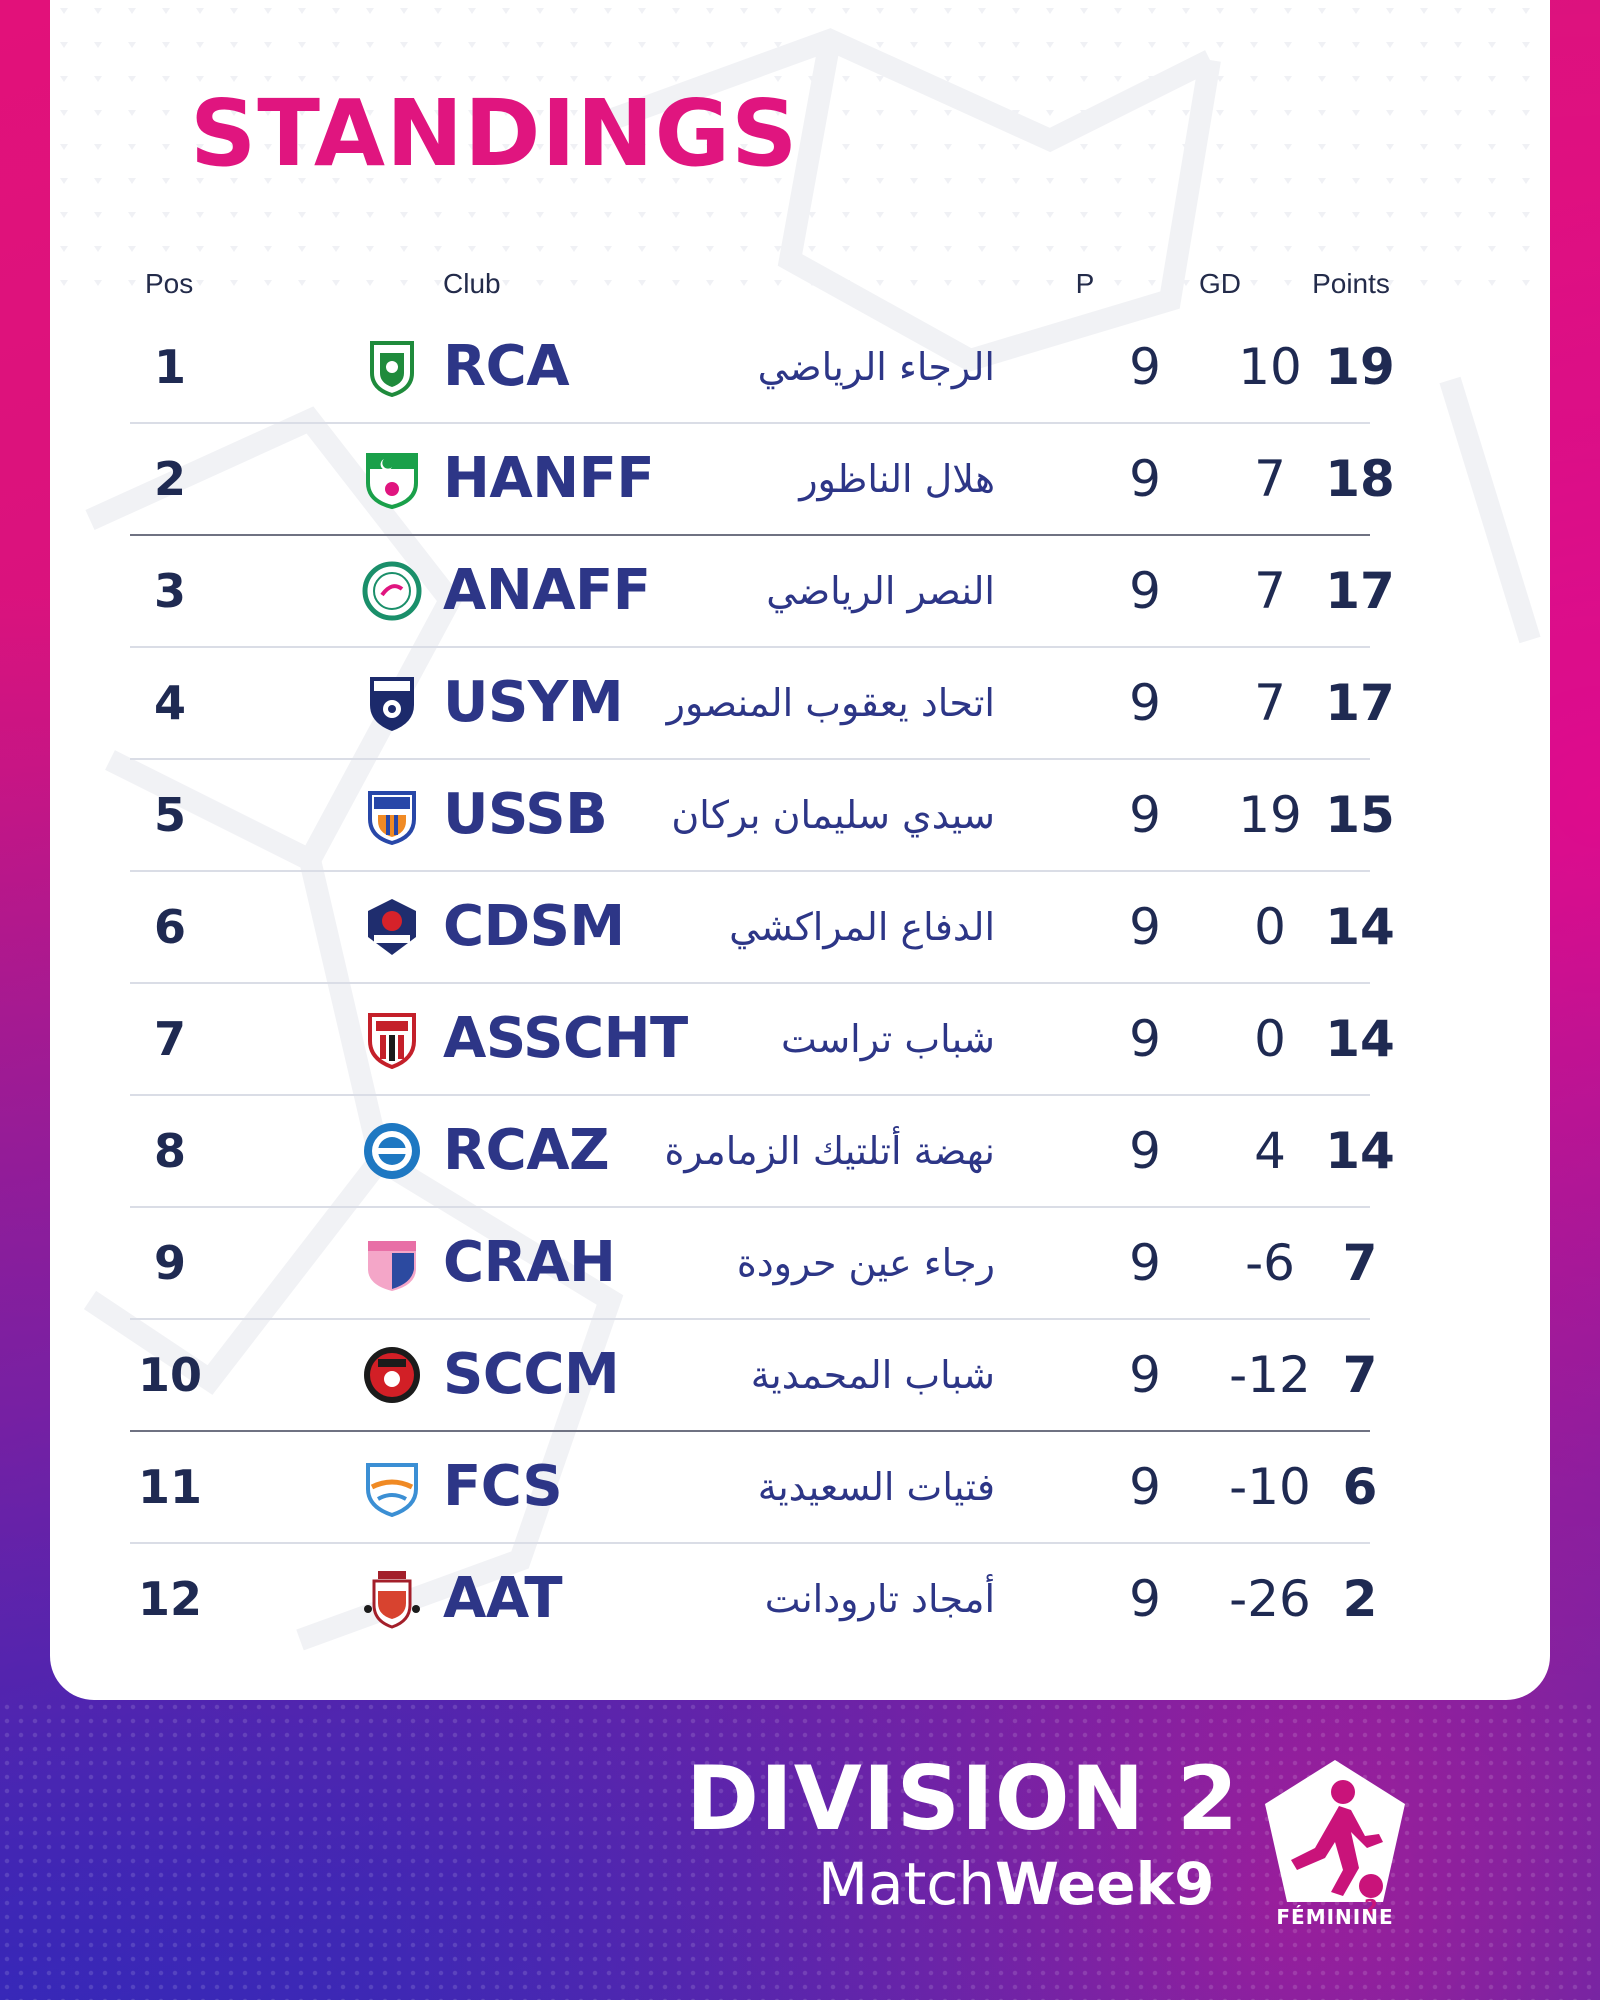 Image resolution: width=1600 pixels, height=2000 pixels. I want to click on fcs-crest-icon, so click(392, 1487).